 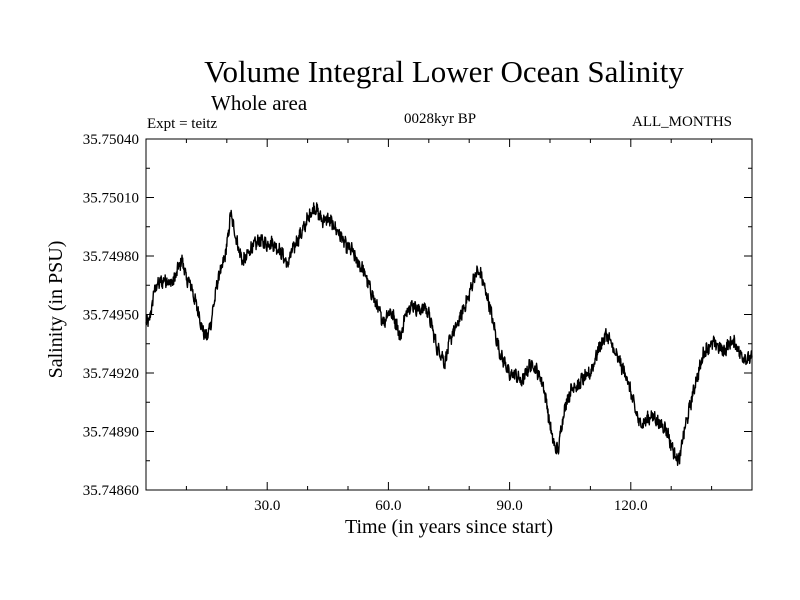 I want to click on period-label: 0028kyr BP, so click(x=440, y=119).